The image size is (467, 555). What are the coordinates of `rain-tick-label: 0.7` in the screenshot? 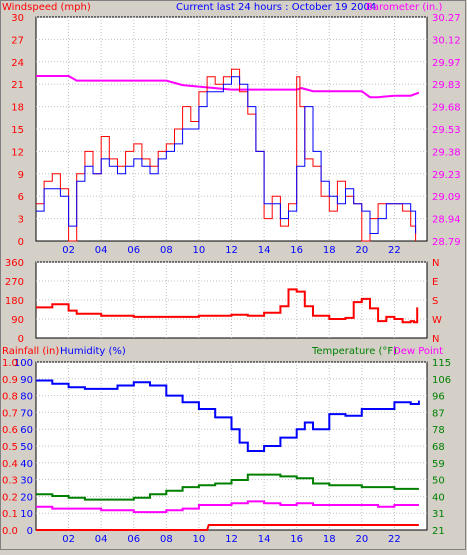 It's located at (10, 413).